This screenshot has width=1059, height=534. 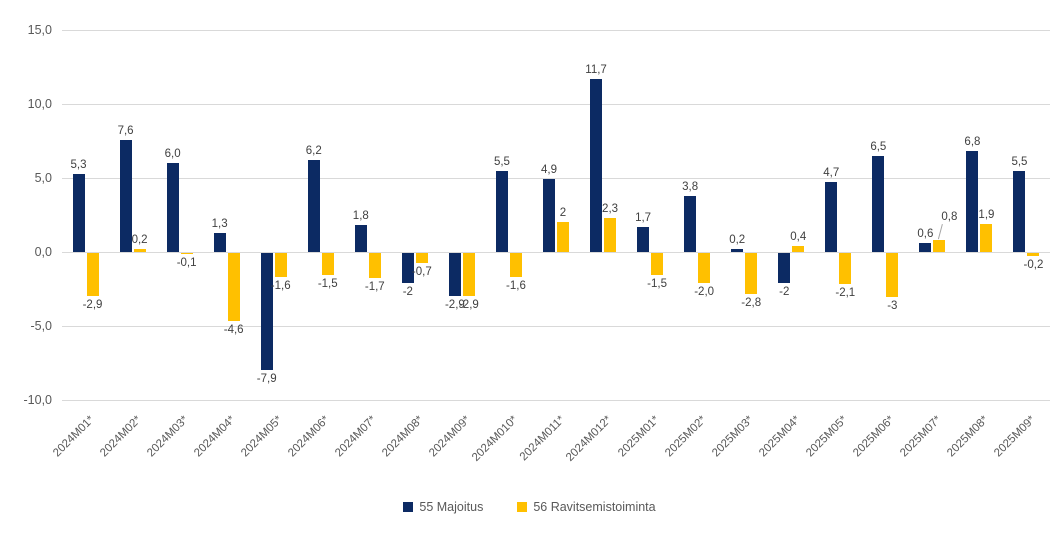 I want to click on data-label: 7,6, so click(x=125, y=130).